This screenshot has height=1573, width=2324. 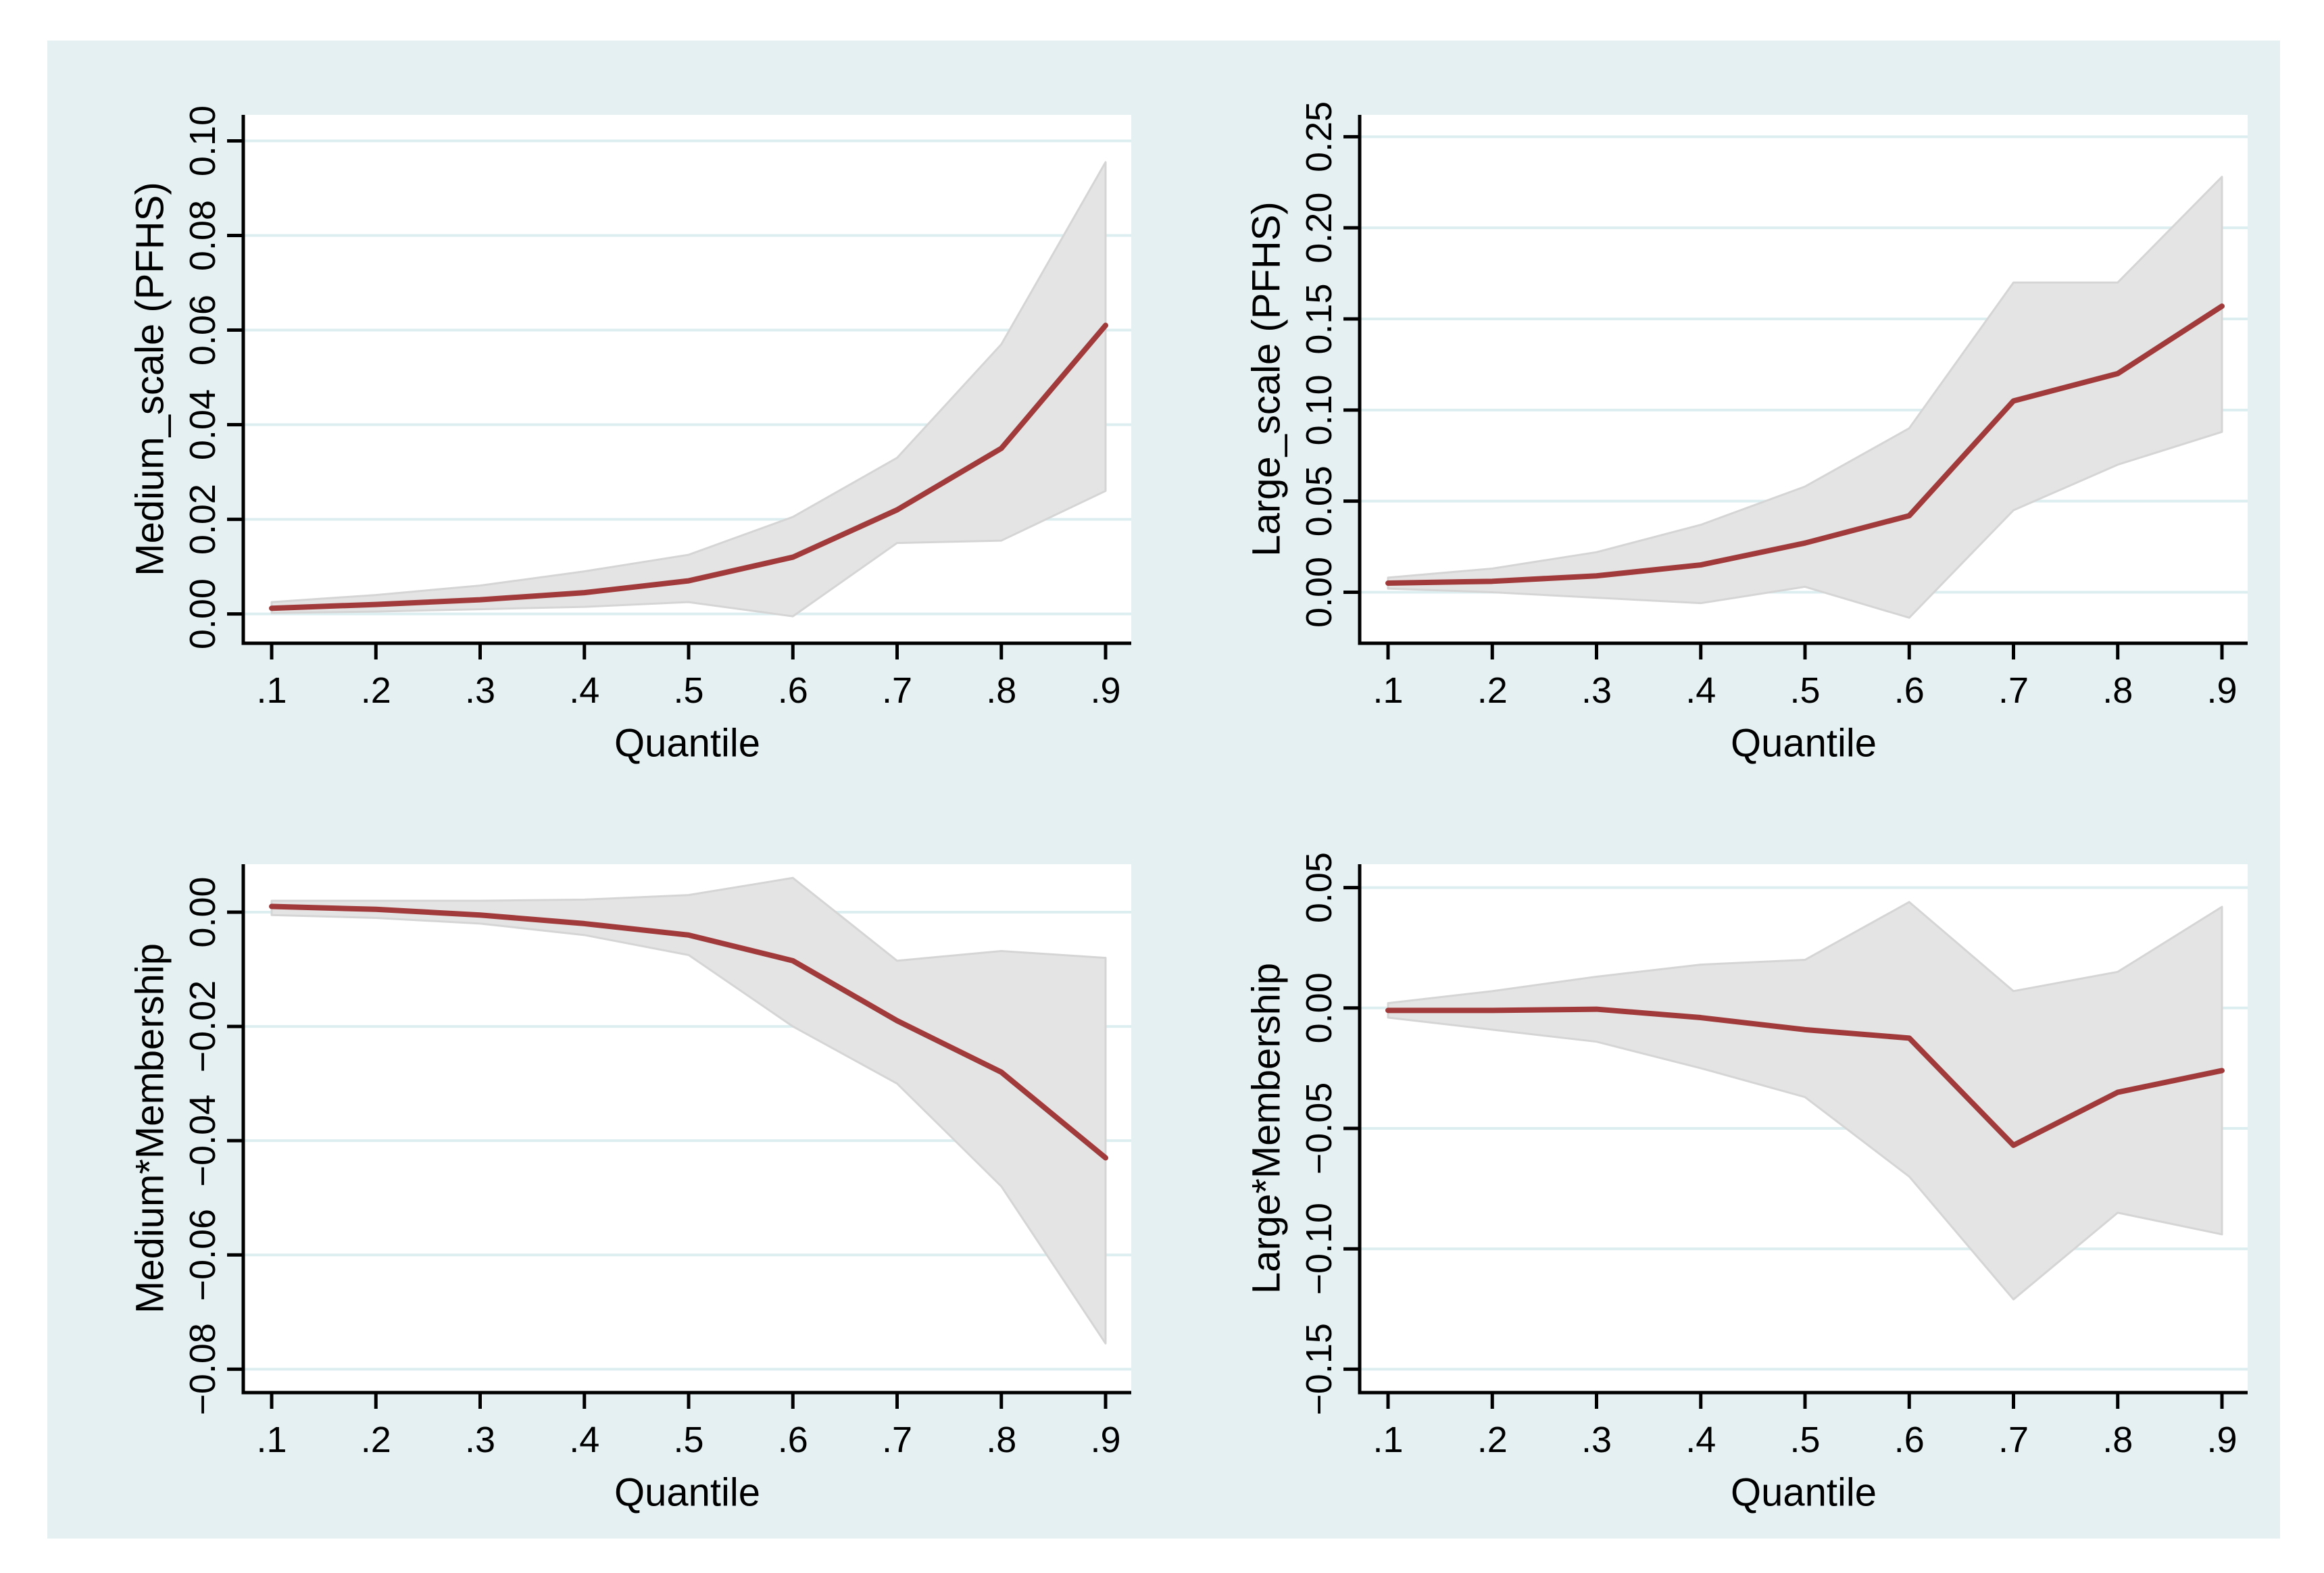 I want to click on y-tick-label: 0.06, so click(x=202, y=330).